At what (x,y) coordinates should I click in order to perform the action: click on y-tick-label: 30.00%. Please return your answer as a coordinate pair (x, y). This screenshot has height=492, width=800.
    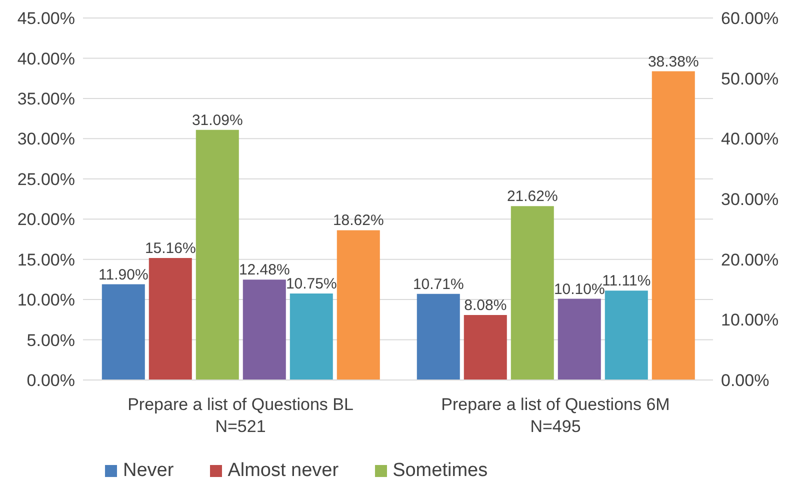
    Looking at the image, I should click on (46, 139).